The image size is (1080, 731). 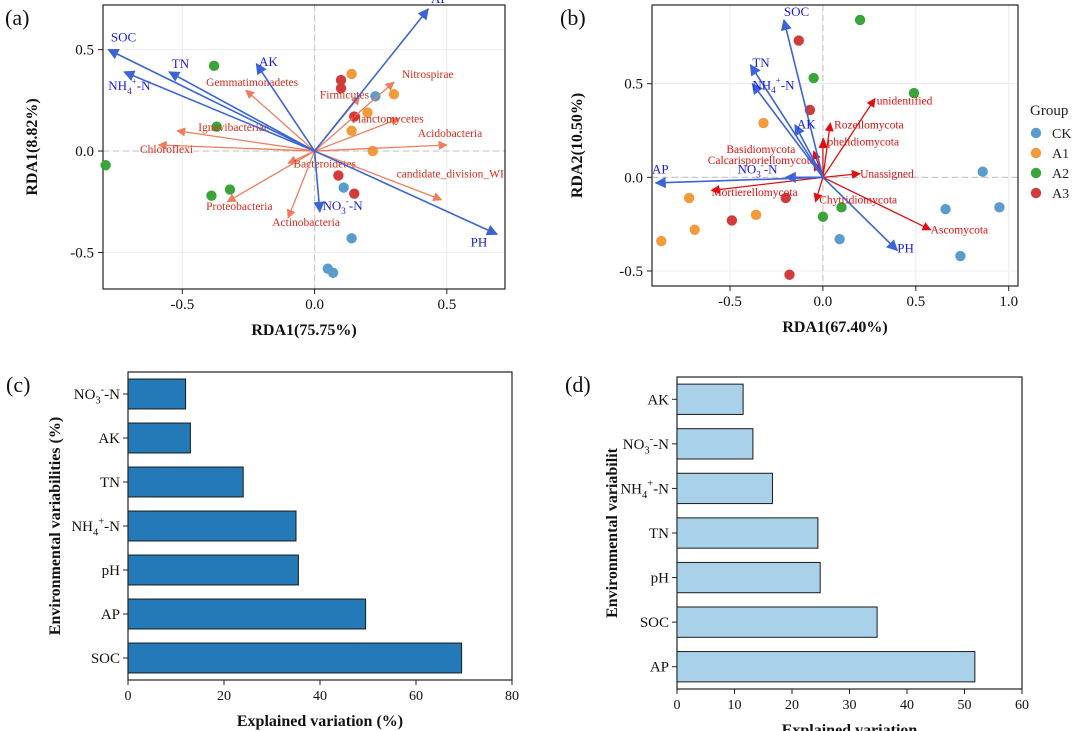 I want to click on species-label: Unassigned, so click(x=887, y=174).